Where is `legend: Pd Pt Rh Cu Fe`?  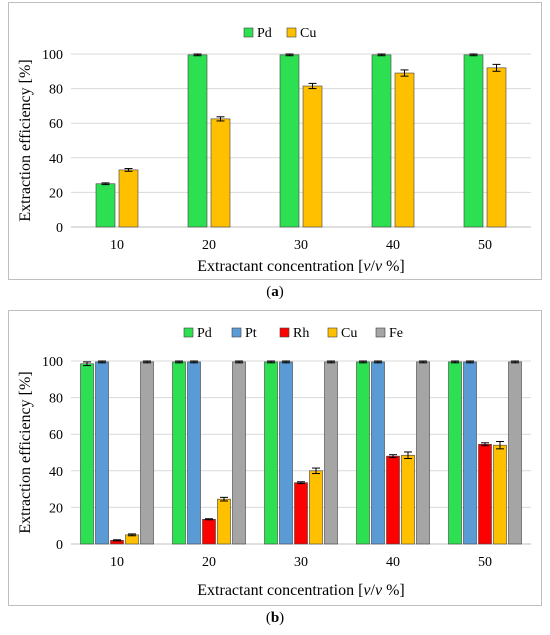 legend: Pd Pt Rh Cu Fe is located at coordinates (293, 333).